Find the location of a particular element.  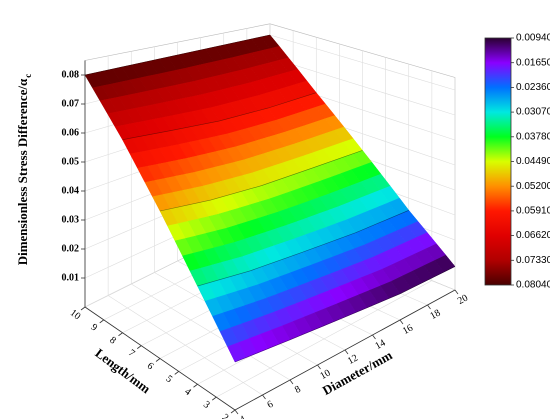

z-axis-title-group: Dimensionless Stress Difference/α c is located at coordinates (24, 170).